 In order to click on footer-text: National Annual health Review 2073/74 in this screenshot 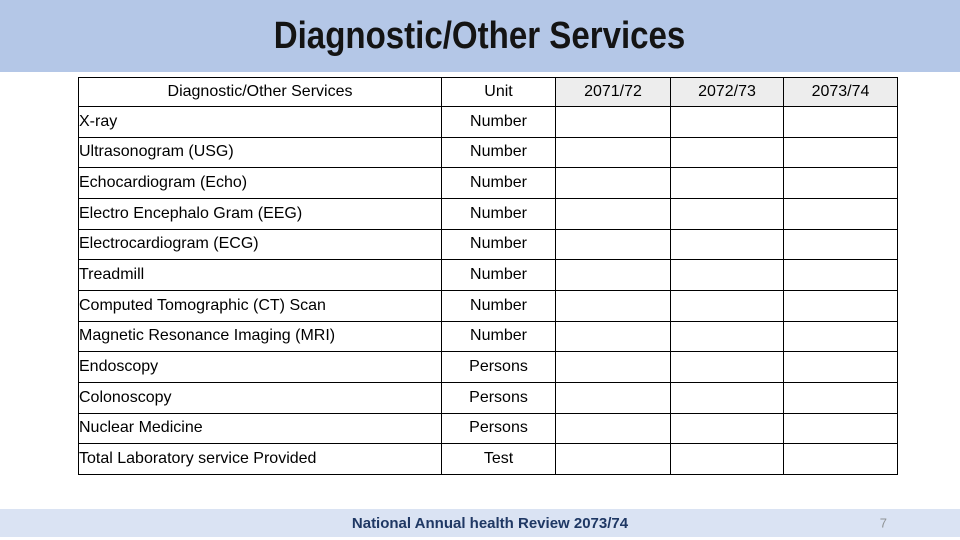, I will do `click(490, 523)`.